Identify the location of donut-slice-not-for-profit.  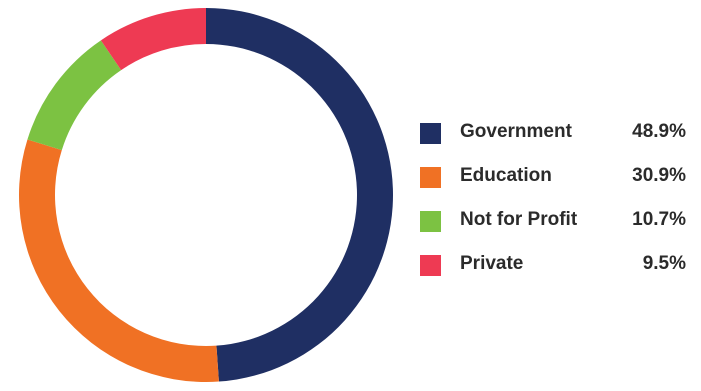
(74, 95).